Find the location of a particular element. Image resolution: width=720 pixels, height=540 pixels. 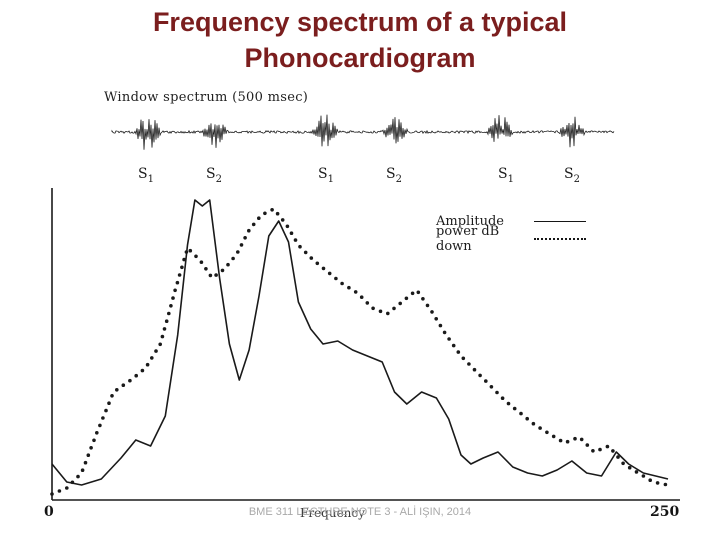

x-axis-title: Frequency is located at coordinates (332, 513).